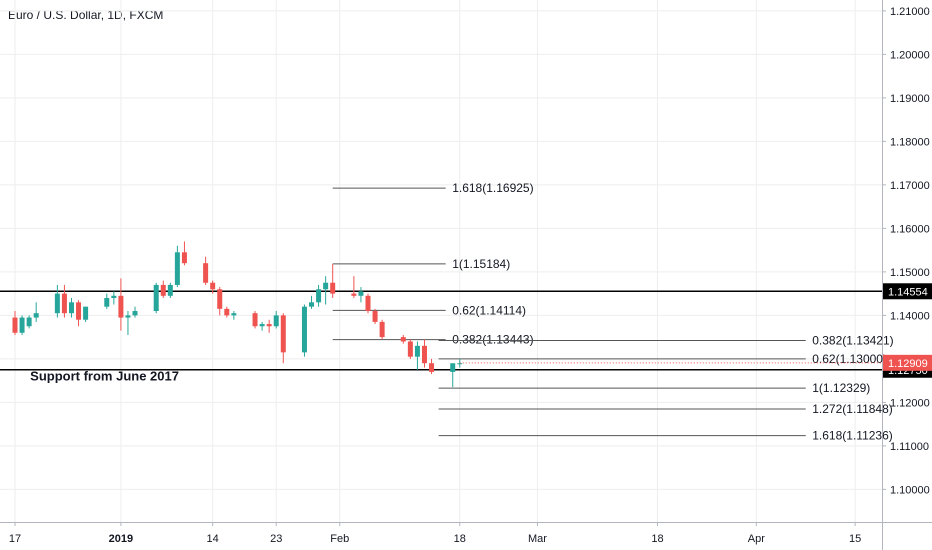 The image size is (932, 550). What do you see at coordinates (537, 539) in the screenshot?
I see `x-tick-label: Mar` at bounding box center [537, 539].